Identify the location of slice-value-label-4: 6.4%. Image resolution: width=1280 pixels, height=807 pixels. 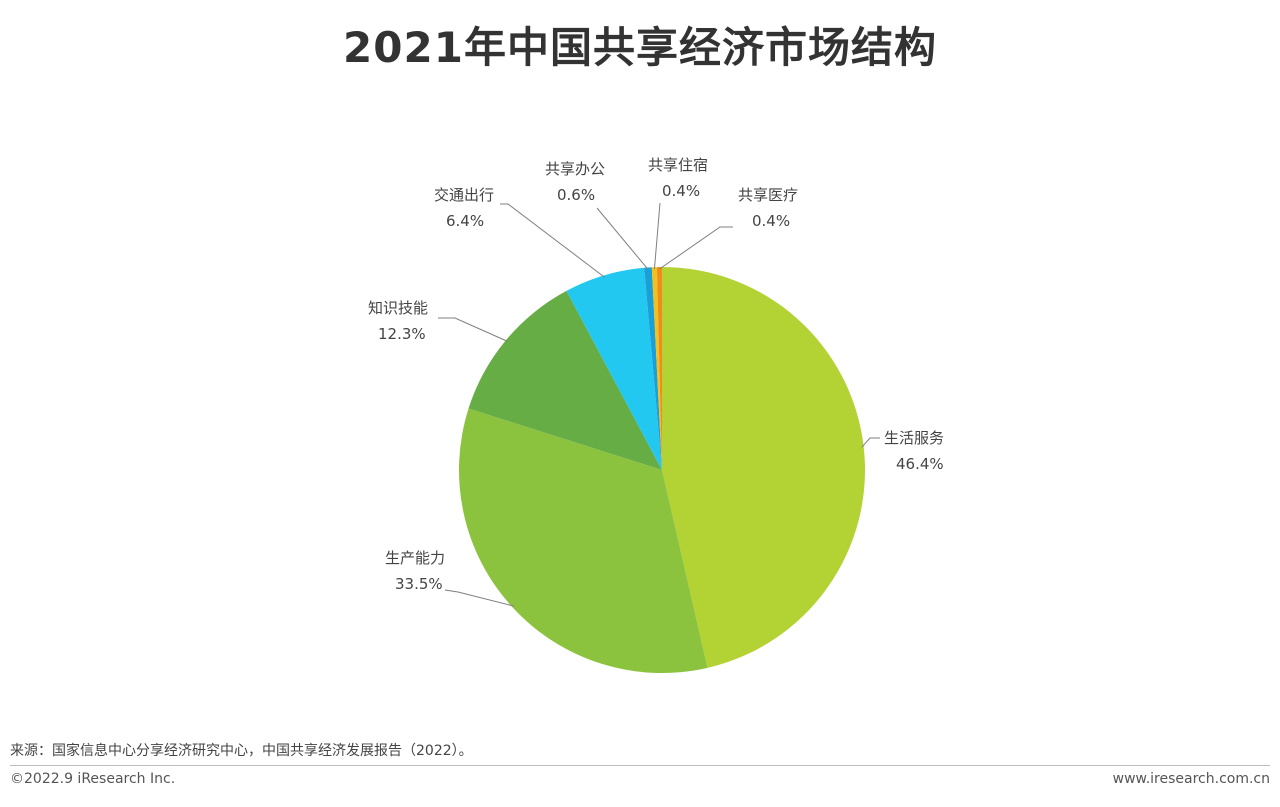
(465, 221).